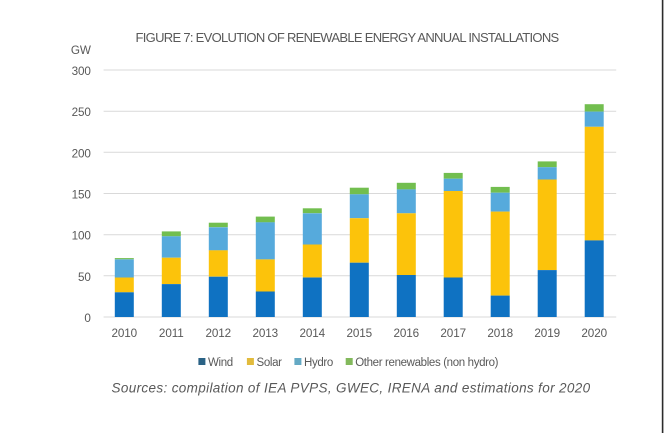 The image size is (664, 433). Describe the element at coordinates (171, 333) in the screenshot. I see `svg-text: 2011` at that location.